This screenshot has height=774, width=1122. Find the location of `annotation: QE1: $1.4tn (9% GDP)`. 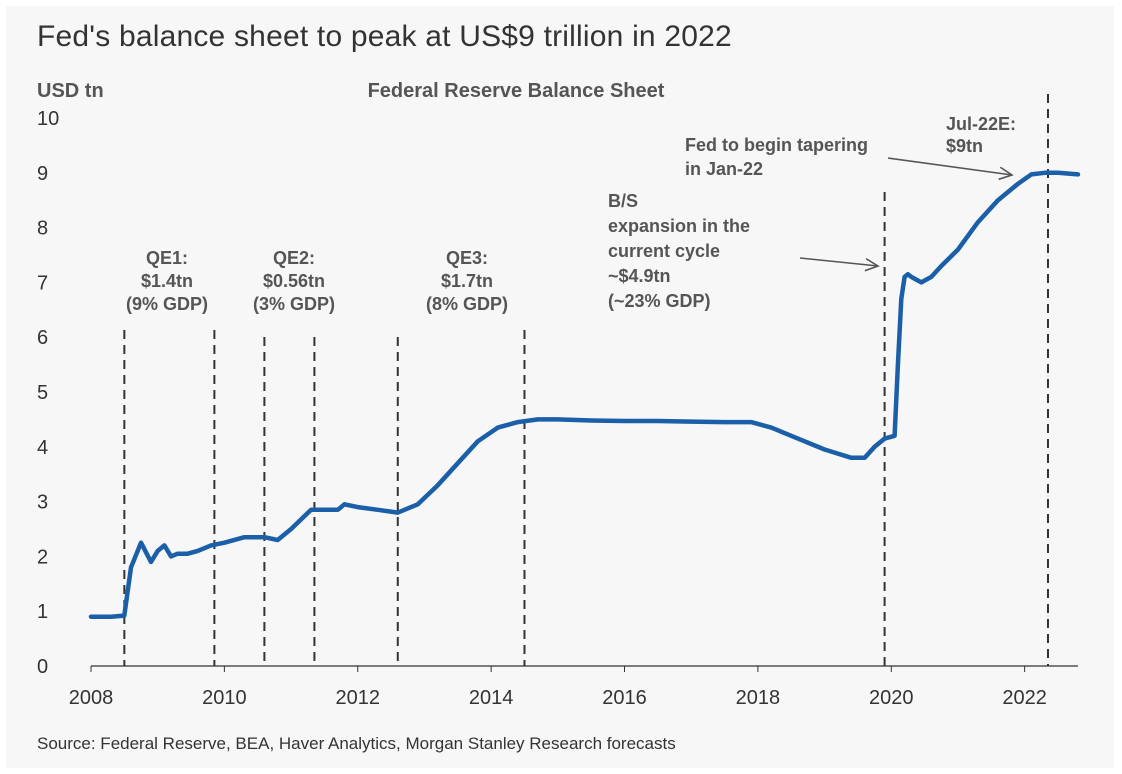

annotation: QE1: $1.4tn (9% GDP) is located at coordinates (167, 281).